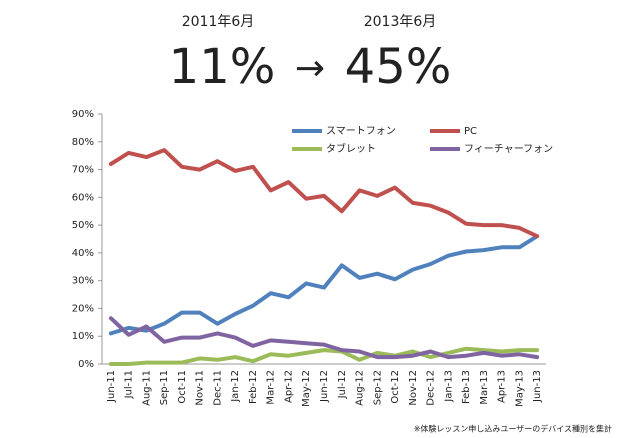 Image resolution: width=620 pixels, height=438 pixels. I want to click on from-label: 2011年6月, so click(218, 22).